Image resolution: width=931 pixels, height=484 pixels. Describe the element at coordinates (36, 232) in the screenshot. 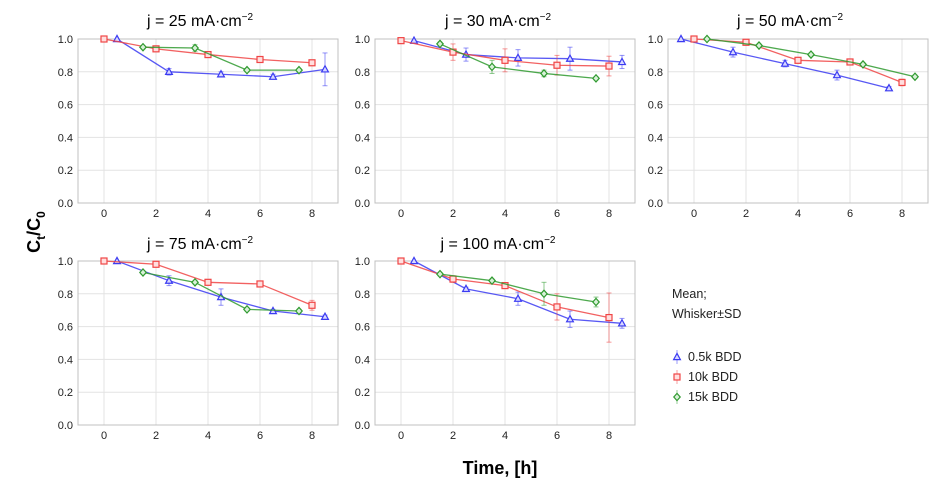

I see `y-axis-title: Ct/C0` at that location.